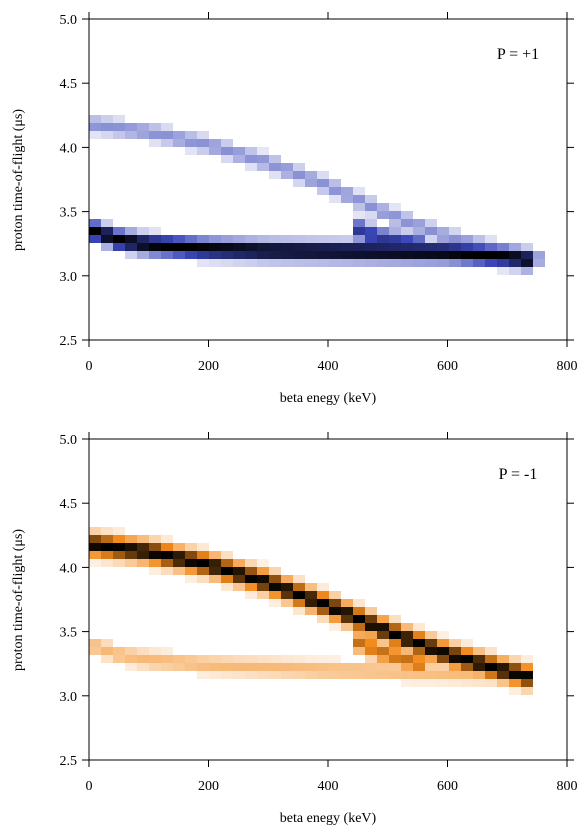 This screenshot has height=833, width=581. What do you see at coordinates (69, 633) in the screenshot?
I see `y-tick-label: 3.5` at bounding box center [69, 633].